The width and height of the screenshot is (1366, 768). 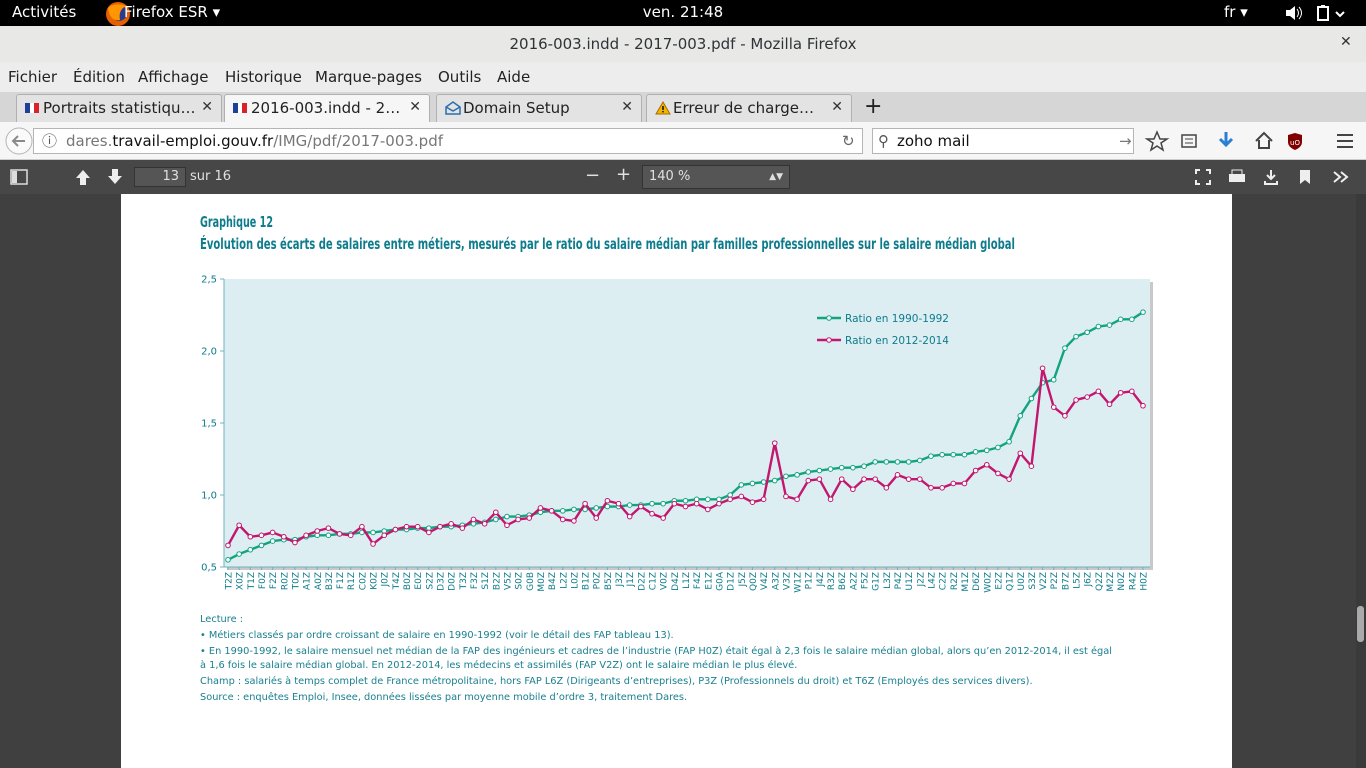 What do you see at coordinates (442, 581) in the screenshot?
I see `x-tick-label: D3Z` at bounding box center [442, 581].